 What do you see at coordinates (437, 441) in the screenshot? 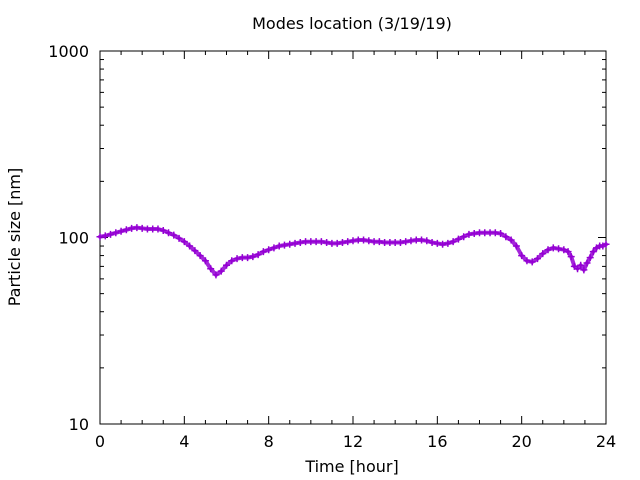
I see `x-tick-label: 16` at bounding box center [437, 441].